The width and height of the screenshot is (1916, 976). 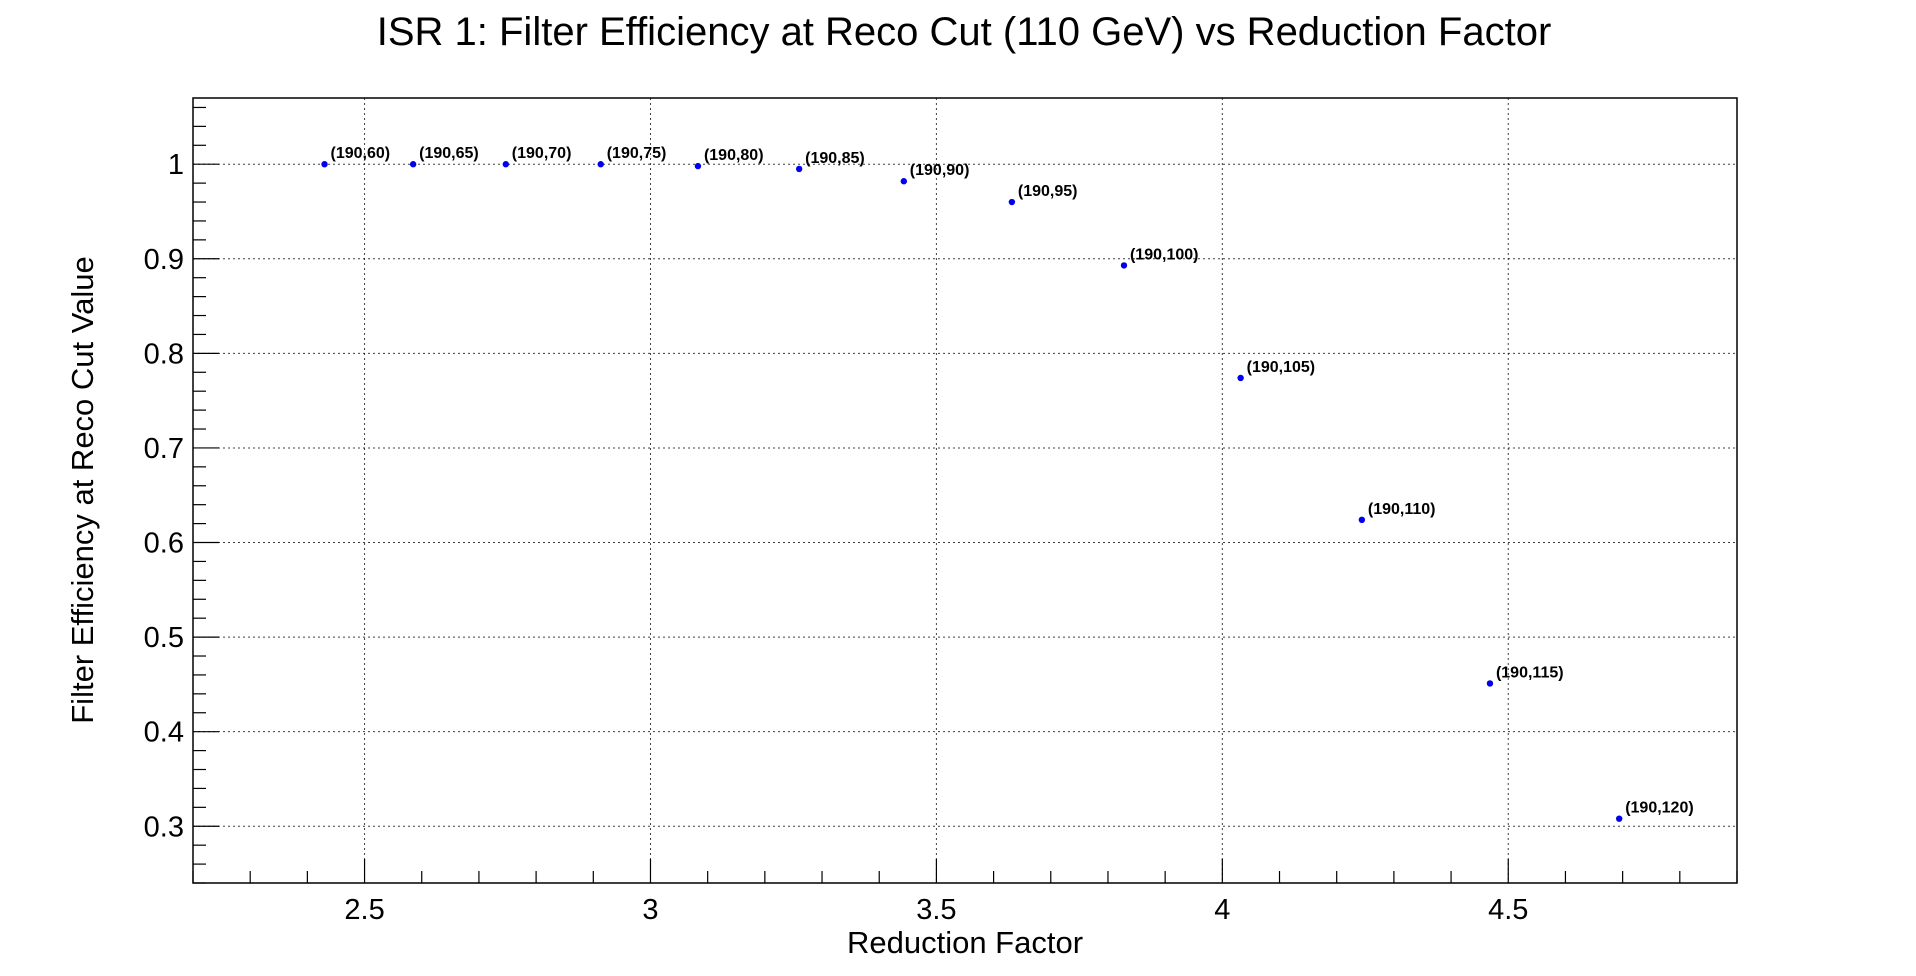 What do you see at coordinates (164, 260) in the screenshot?
I see `y-tick-label: 0.9` at bounding box center [164, 260].